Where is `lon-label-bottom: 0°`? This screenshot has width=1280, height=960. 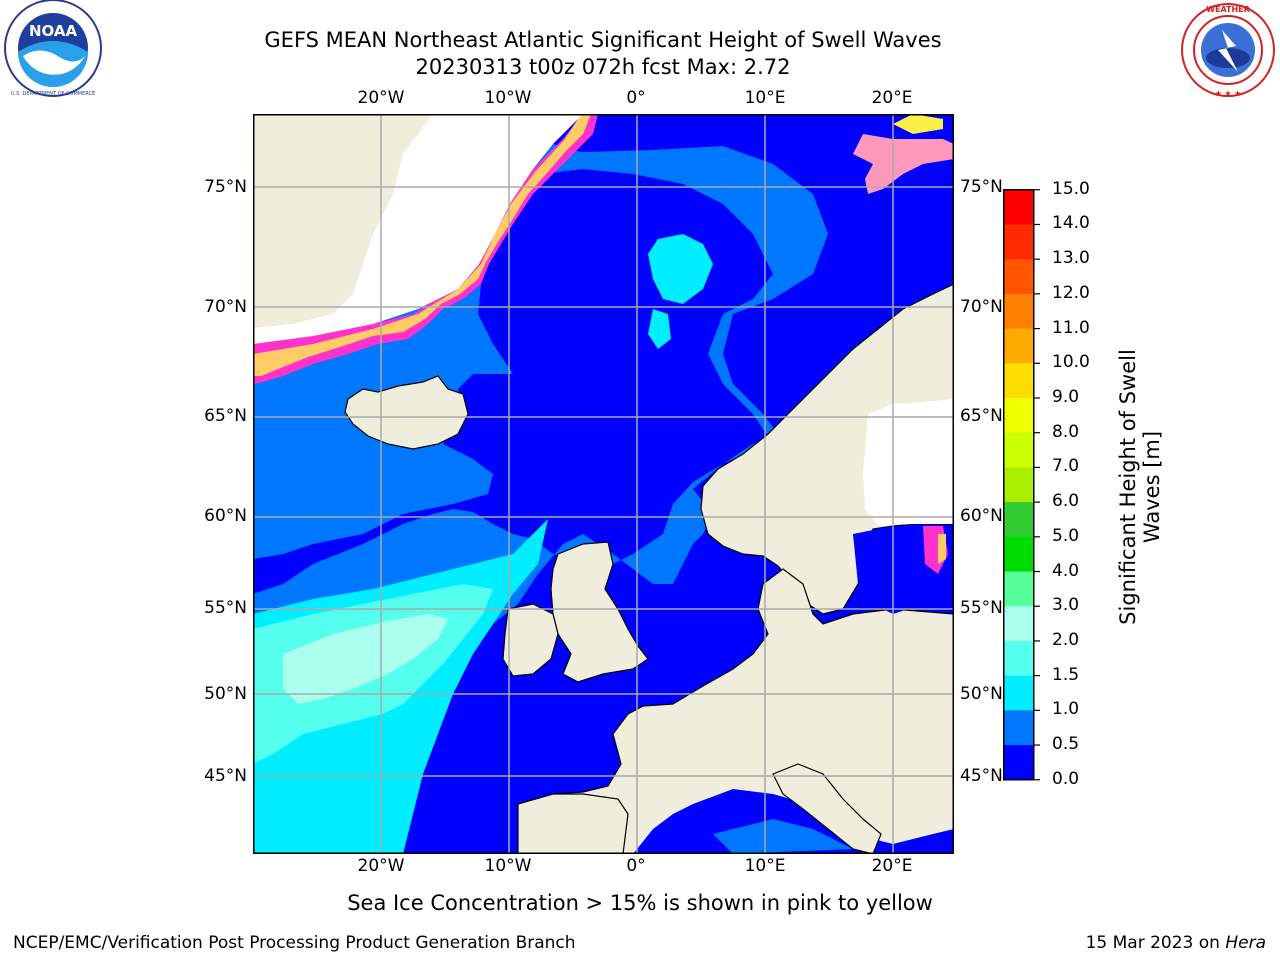 lon-label-bottom: 0° is located at coordinates (636, 866).